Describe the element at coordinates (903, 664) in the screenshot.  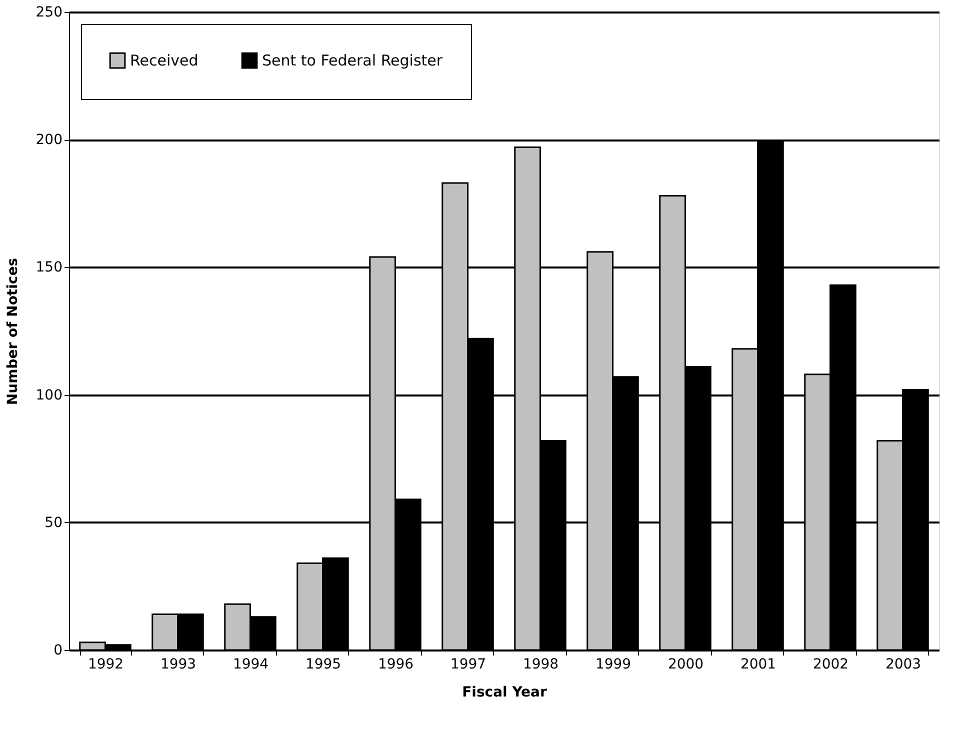
I see `x-tick-label: 2003` at that location.